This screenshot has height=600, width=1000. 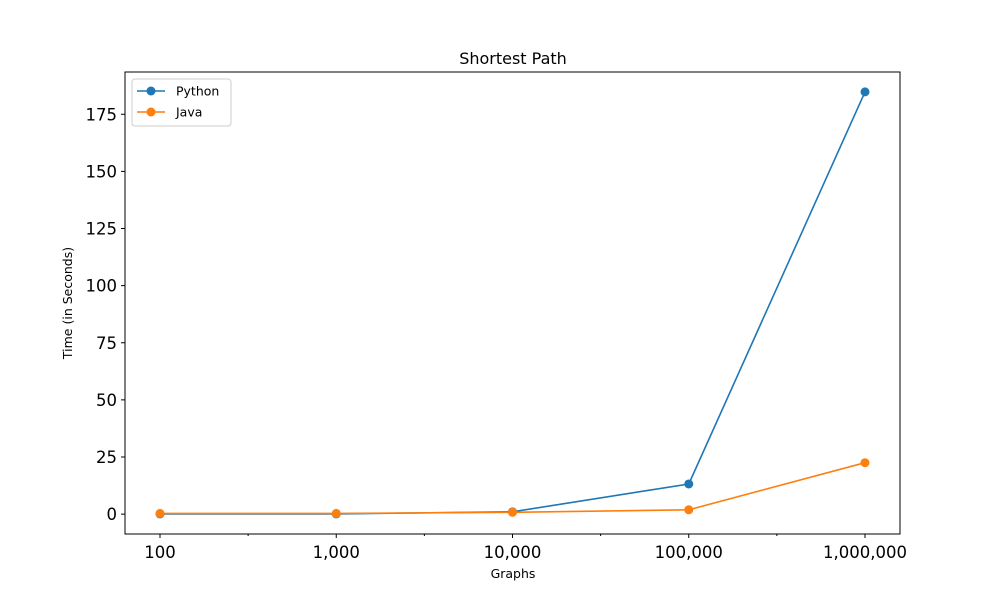 I want to click on y-tick-label: 100, so click(x=102, y=286).